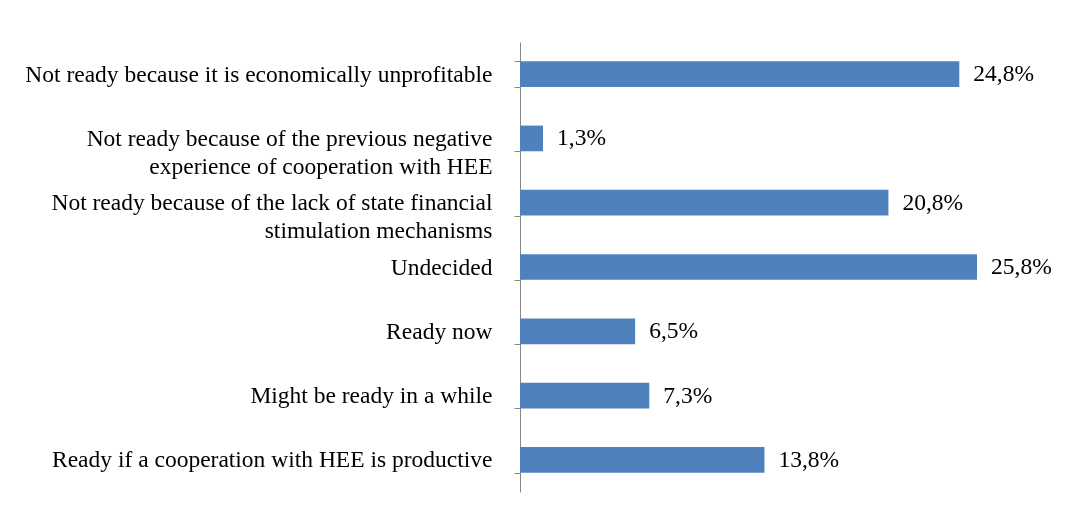  I want to click on y-tick-label: Undecided, so click(441, 266).